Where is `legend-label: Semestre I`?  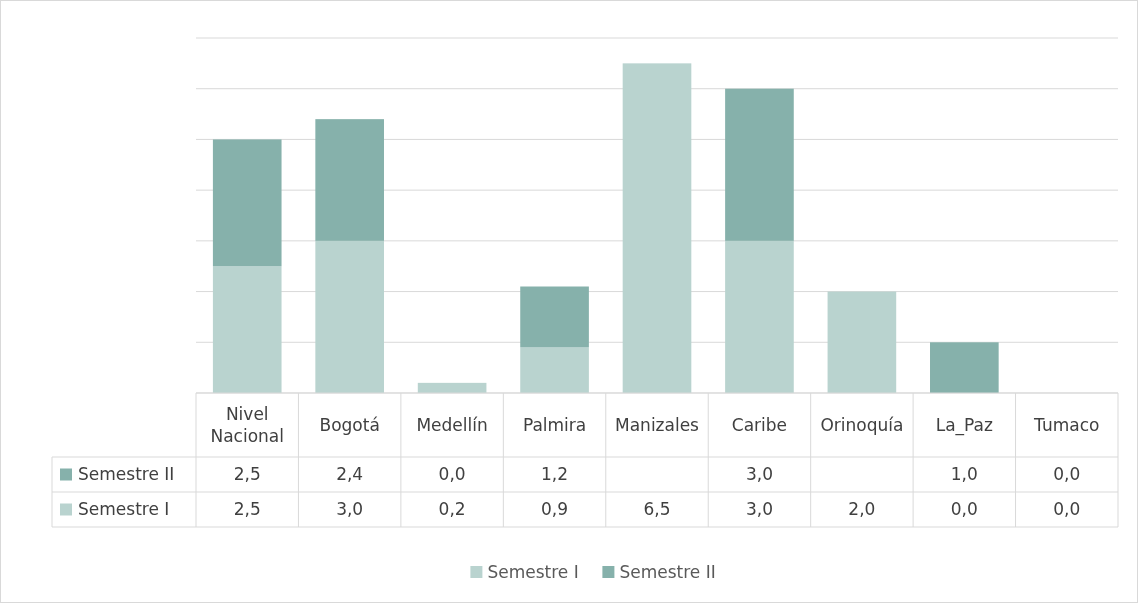 legend-label: Semestre I is located at coordinates (124, 509).